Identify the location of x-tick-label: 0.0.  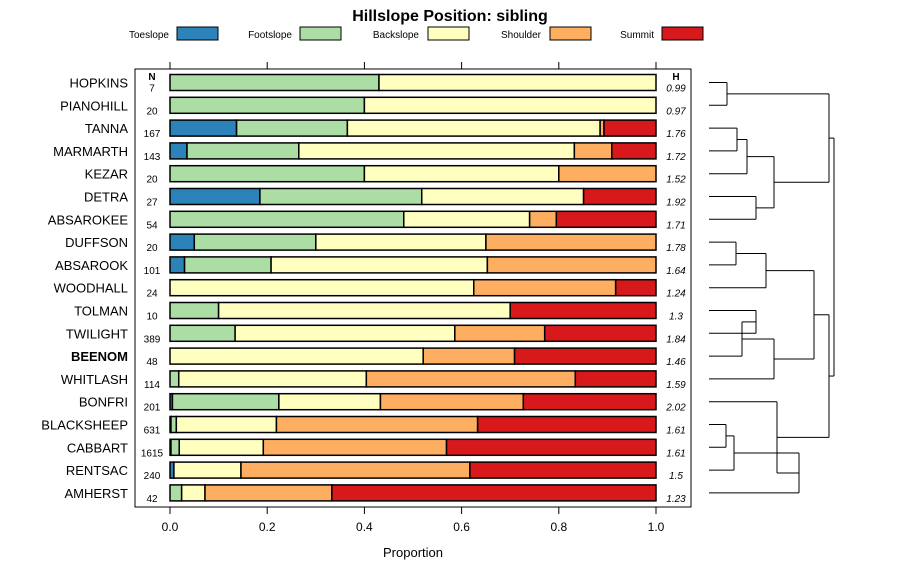
(170, 527).